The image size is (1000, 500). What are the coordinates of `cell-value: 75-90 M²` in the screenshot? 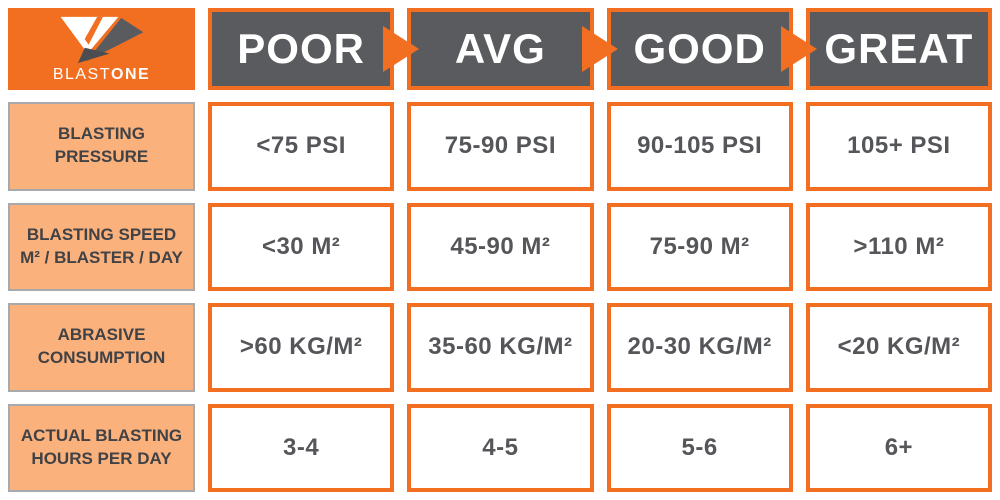 It's located at (699, 246).